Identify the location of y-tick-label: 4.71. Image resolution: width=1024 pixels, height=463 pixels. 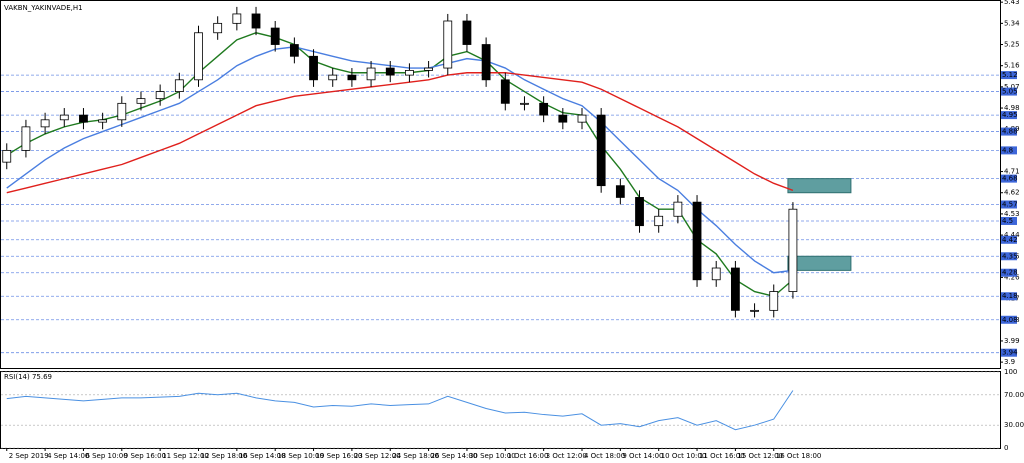
(1012, 172).